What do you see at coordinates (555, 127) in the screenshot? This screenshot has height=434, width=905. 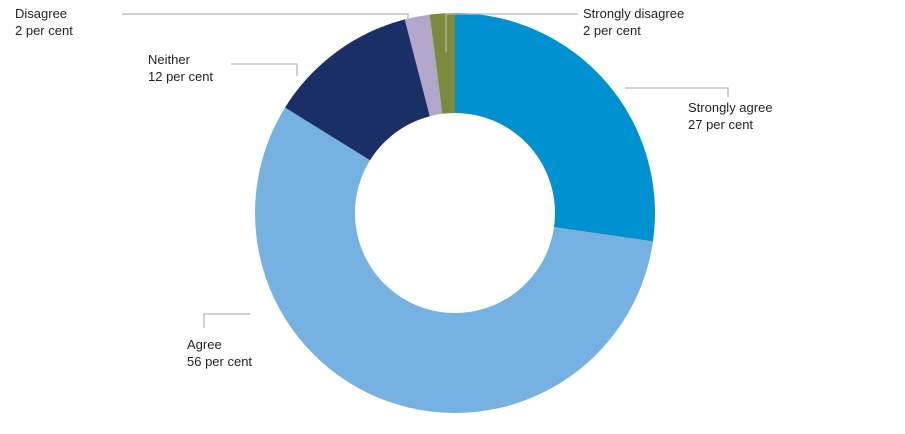 I see `donut-slice-strongly-agree` at bounding box center [555, 127].